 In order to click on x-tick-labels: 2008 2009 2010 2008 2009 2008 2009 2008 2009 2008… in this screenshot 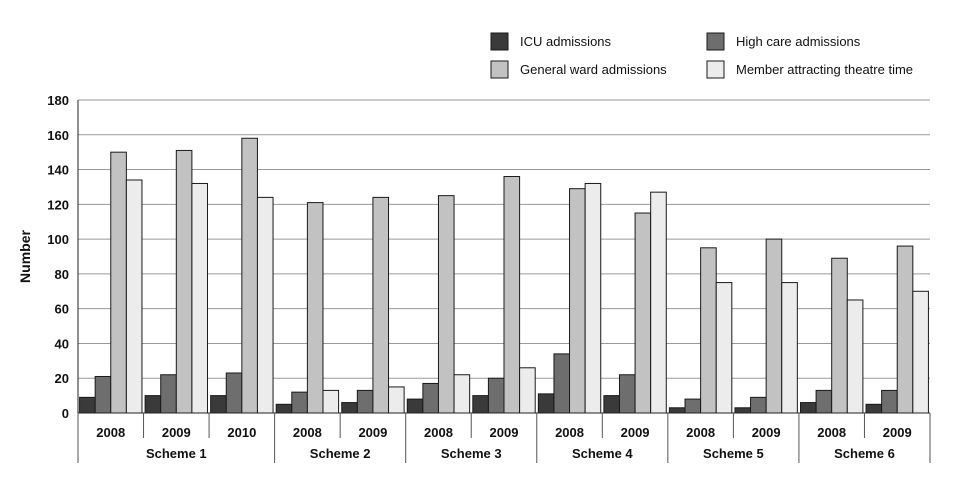, I will do `click(503, 443)`.